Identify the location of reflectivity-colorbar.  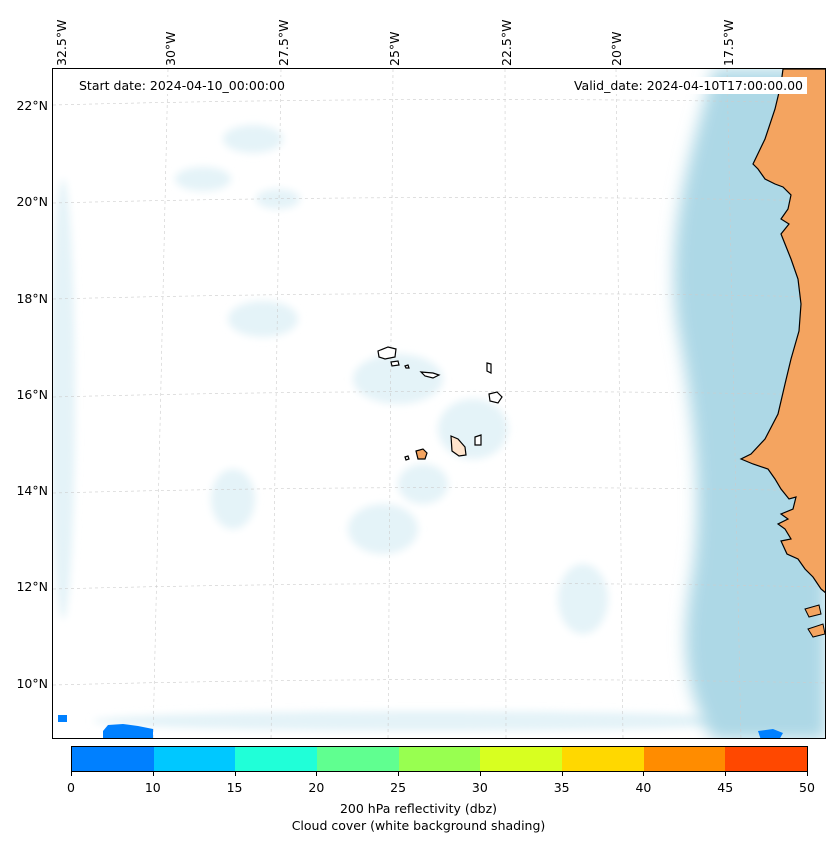
(439, 759).